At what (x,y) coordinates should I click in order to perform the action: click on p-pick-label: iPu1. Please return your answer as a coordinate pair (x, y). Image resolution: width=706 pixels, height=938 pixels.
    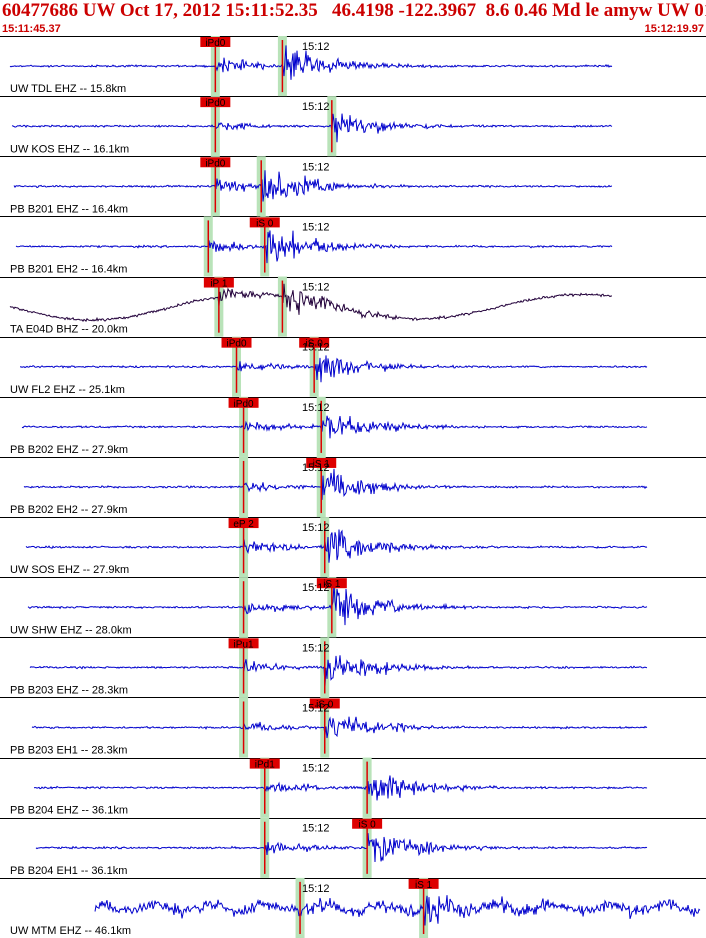
    Looking at the image, I should click on (244, 644).